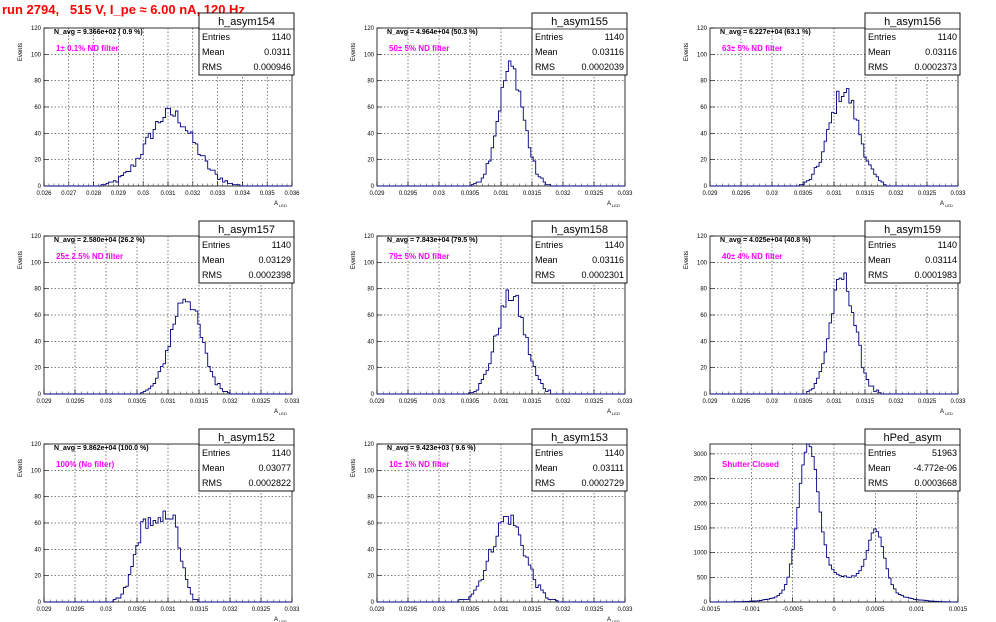 Image resolution: width=996 pixels, height=622 pixels. Describe the element at coordinates (765, 32) in the screenshot. I see `navg-label: N_avg = 6.227e+04 (63.1 %)` at that location.